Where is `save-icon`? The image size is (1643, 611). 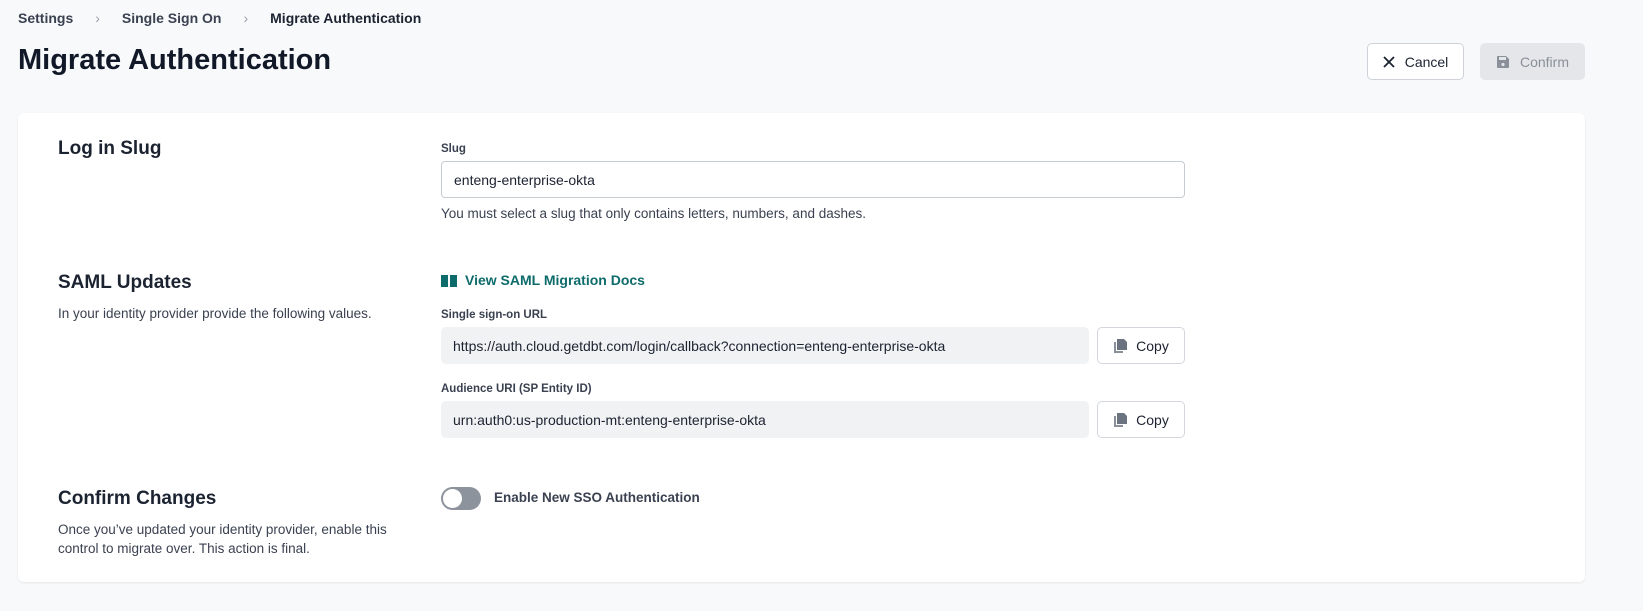
save-icon is located at coordinates (1502, 61).